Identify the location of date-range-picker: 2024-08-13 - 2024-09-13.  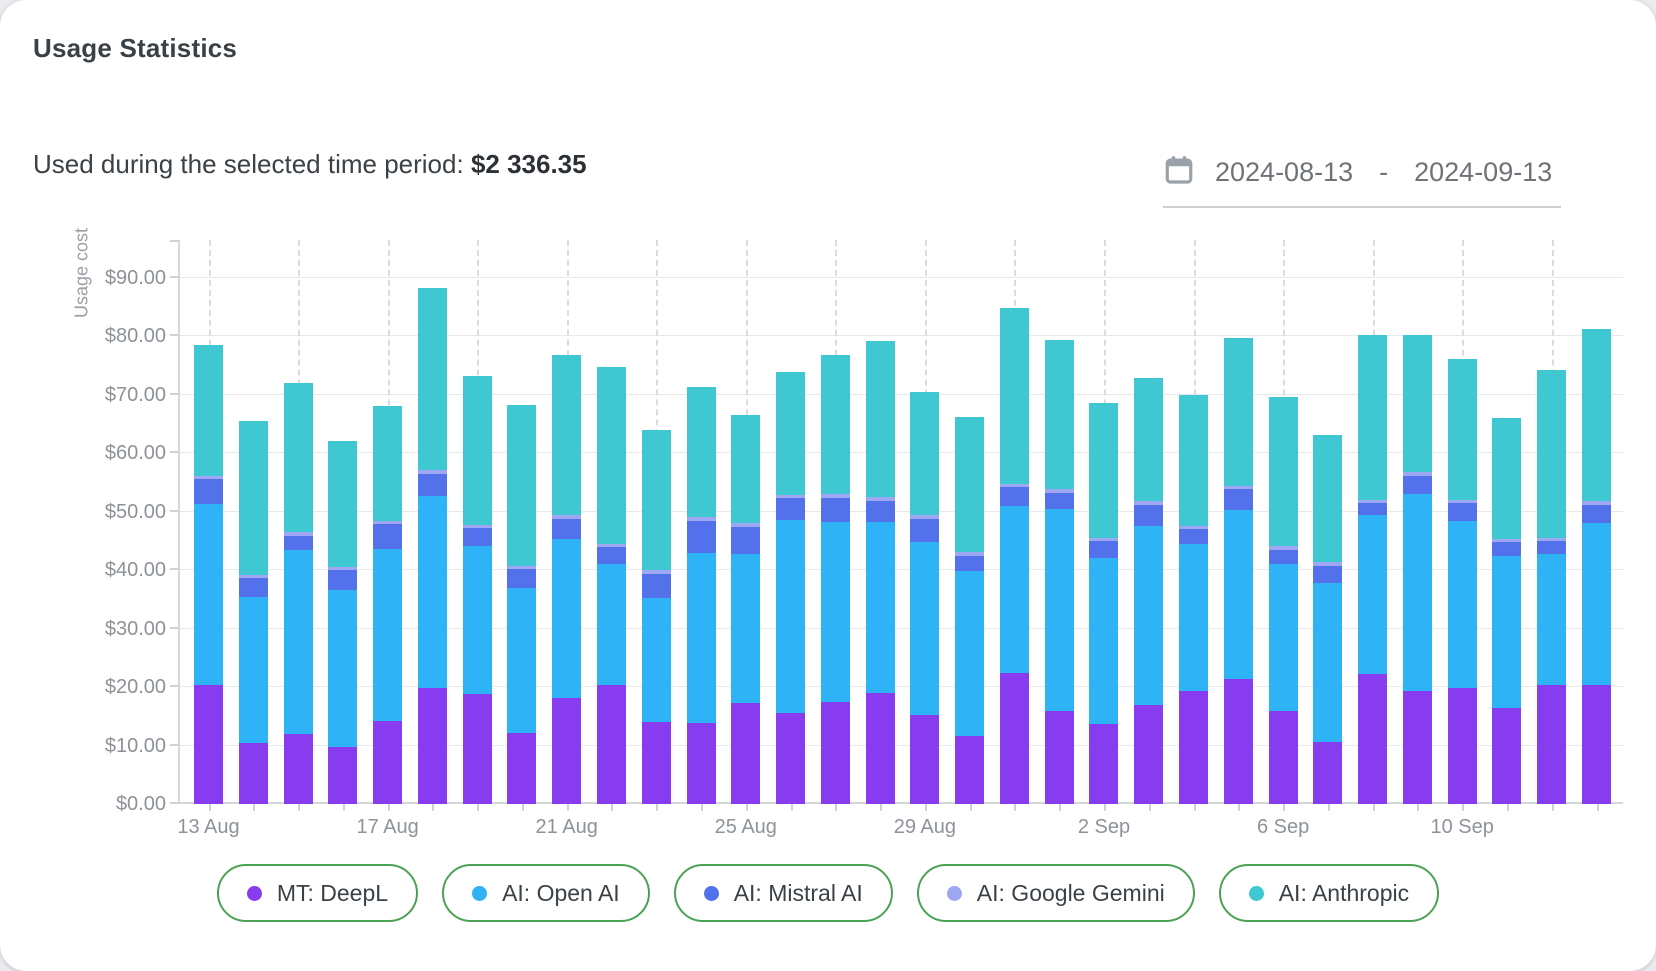
(1362, 173).